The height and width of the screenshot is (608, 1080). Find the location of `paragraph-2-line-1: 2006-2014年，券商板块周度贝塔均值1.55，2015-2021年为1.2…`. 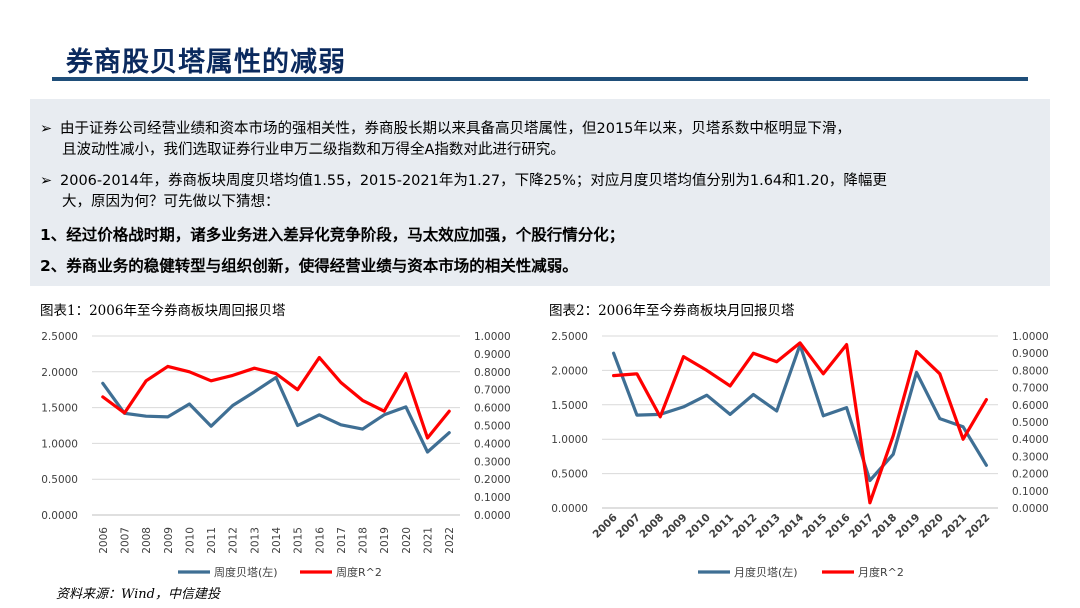

paragraph-2-line-1: 2006-2014年，券商板块周度贝塔均值1.55，2015-2021年为1.2… is located at coordinates (473, 181).